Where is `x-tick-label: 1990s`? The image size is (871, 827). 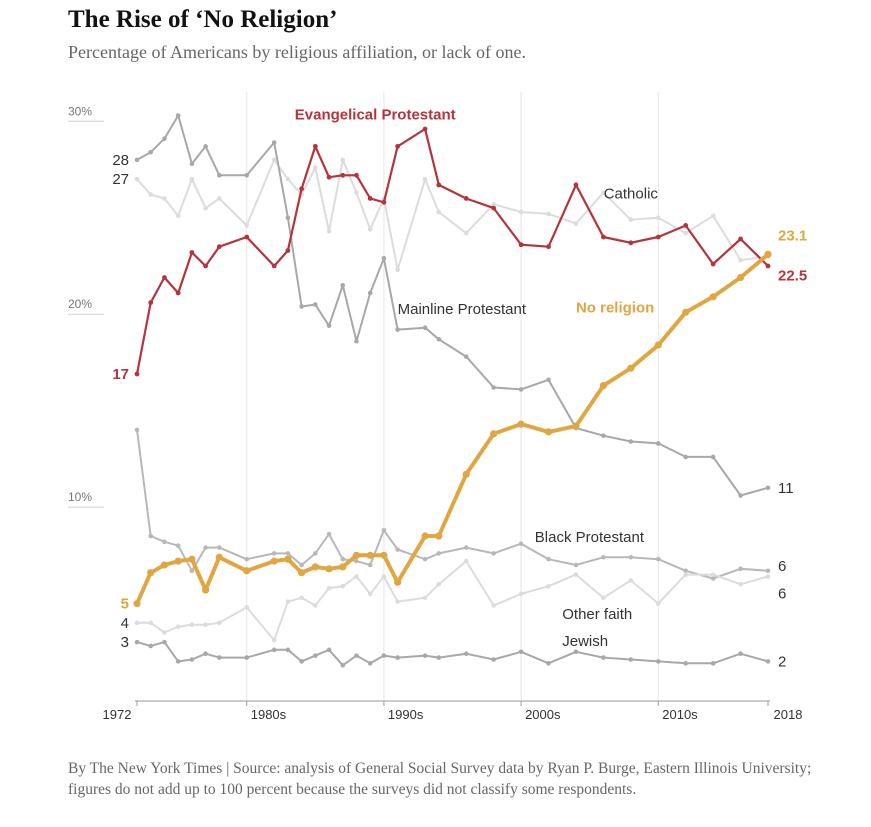
x-tick-label: 1990s is located at coordinates (406, 714).